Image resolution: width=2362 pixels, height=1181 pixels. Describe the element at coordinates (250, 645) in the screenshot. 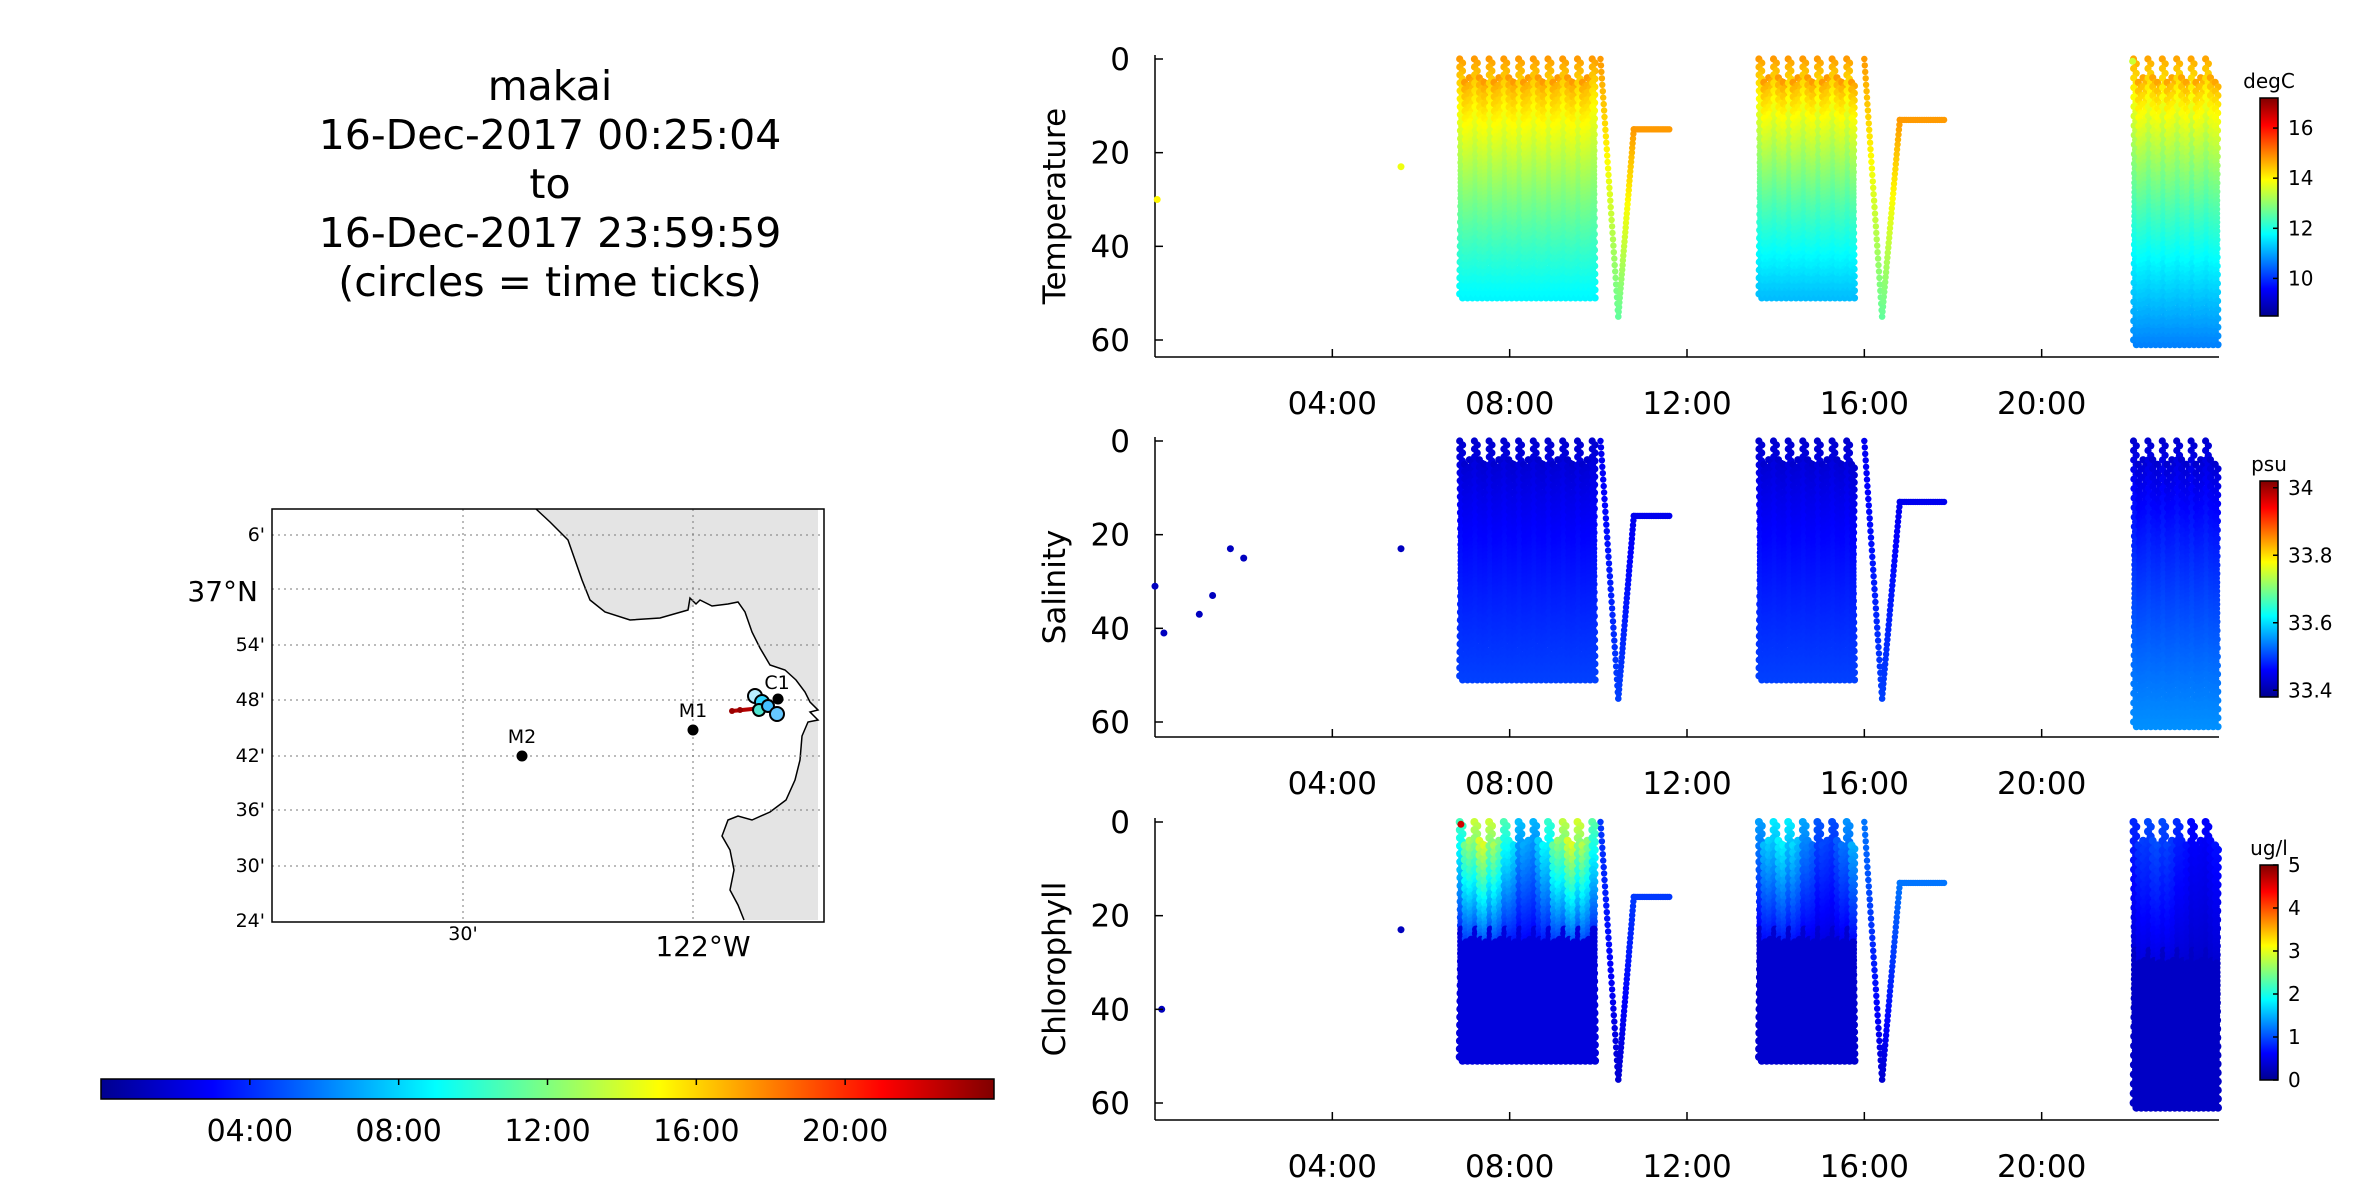

I see `map-lat-label: 54'` at that location.